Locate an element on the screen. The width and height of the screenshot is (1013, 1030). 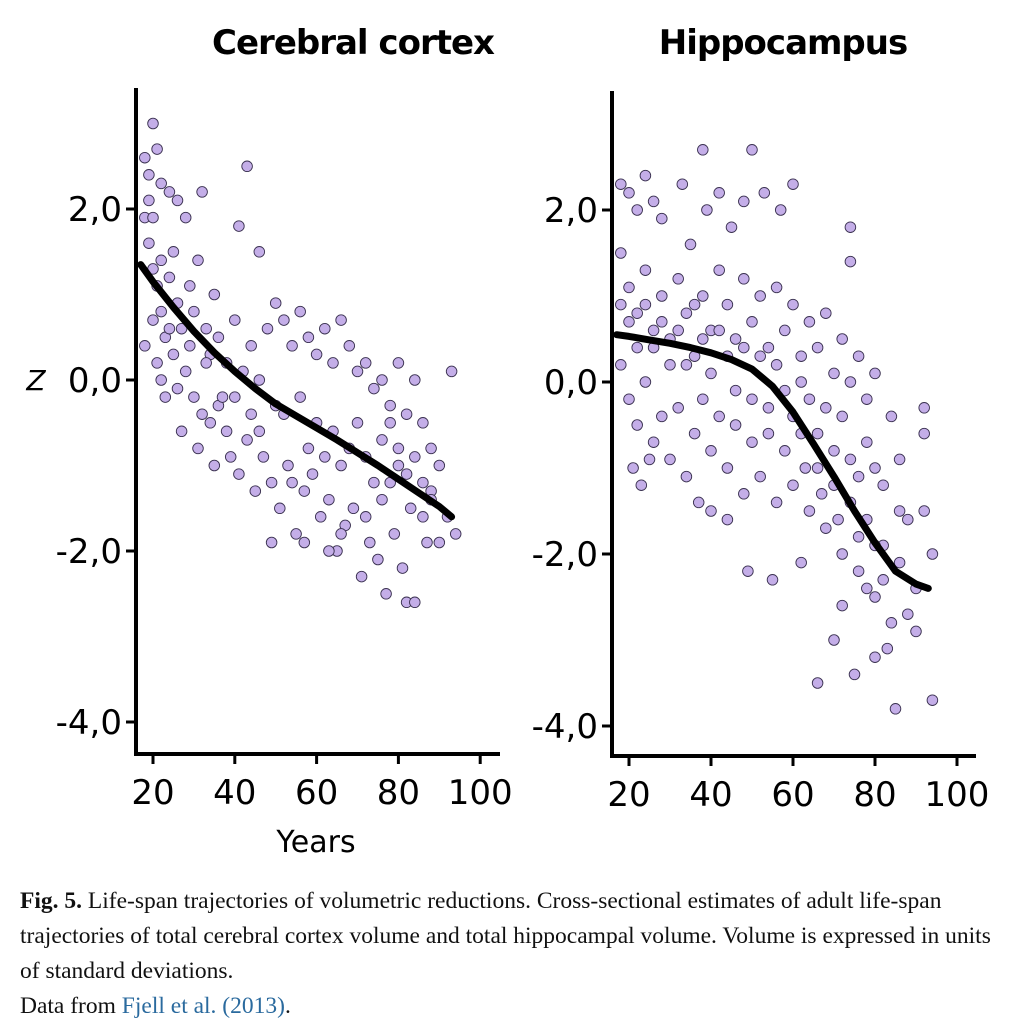
x-axis-title: Years is located at coordinates (315, 842).